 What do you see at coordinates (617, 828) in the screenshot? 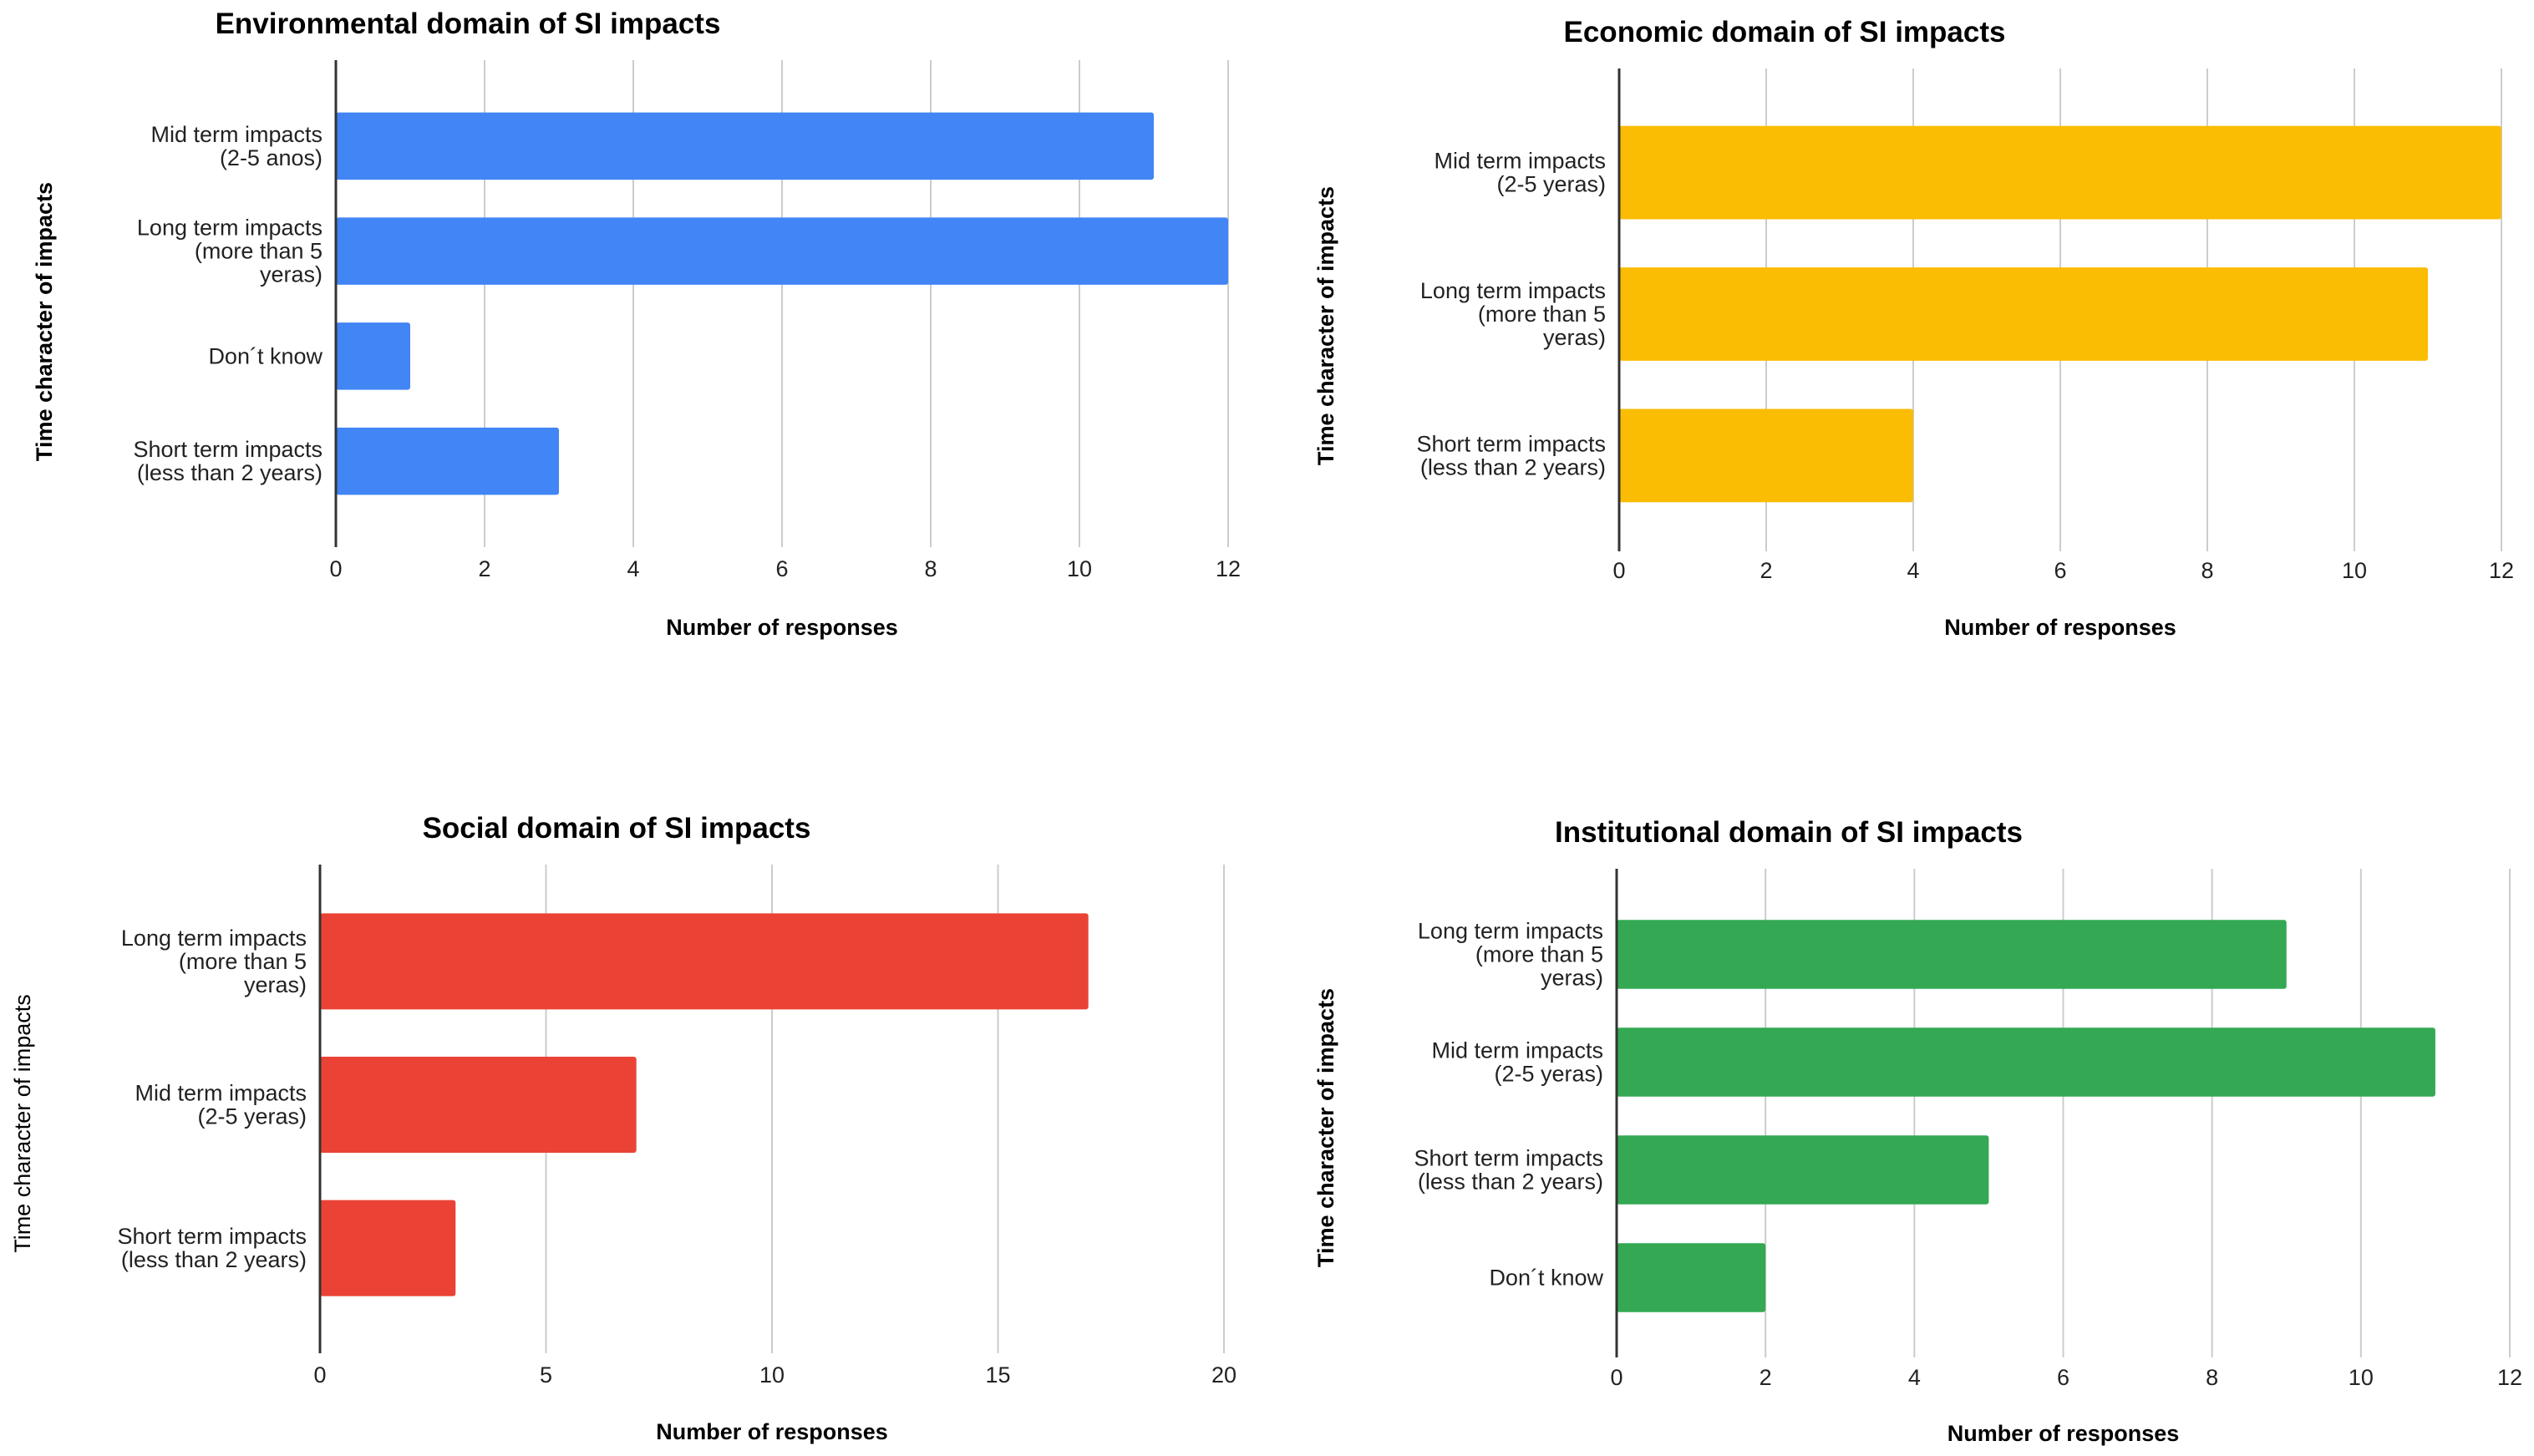
I see `chart-title: Social domain of SI impacts` at bounding box center [617, 828].